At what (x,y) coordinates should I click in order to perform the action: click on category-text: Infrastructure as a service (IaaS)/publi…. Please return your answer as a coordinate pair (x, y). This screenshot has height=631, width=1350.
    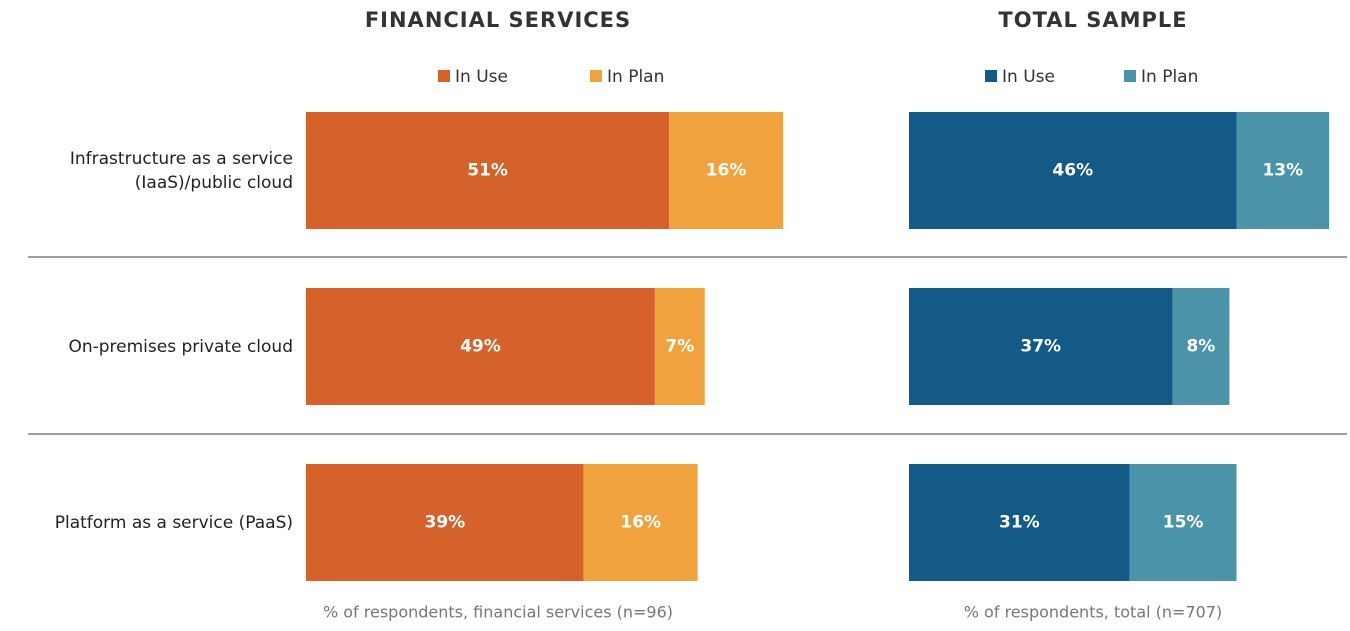
    Looking at the image, I should click on (181, 170).